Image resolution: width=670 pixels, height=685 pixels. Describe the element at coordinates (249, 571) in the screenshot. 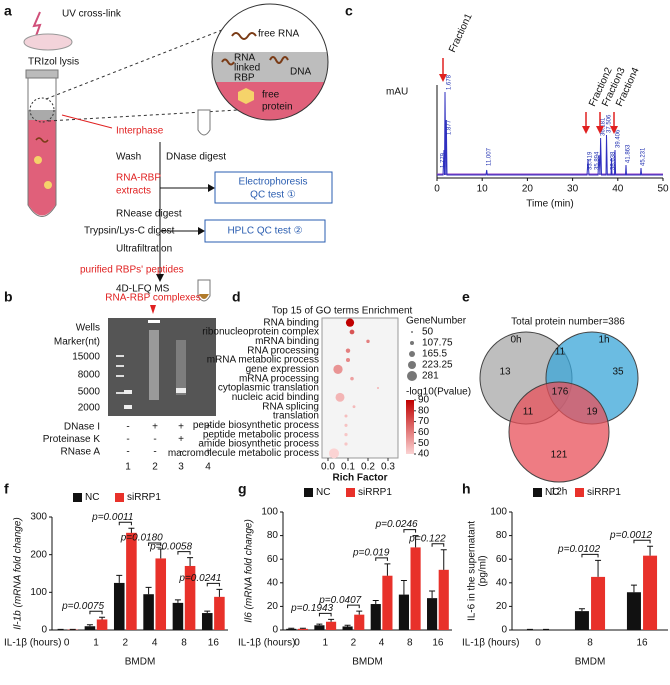

I see `y-label: Il6 (mRNA fold change)` at that location.